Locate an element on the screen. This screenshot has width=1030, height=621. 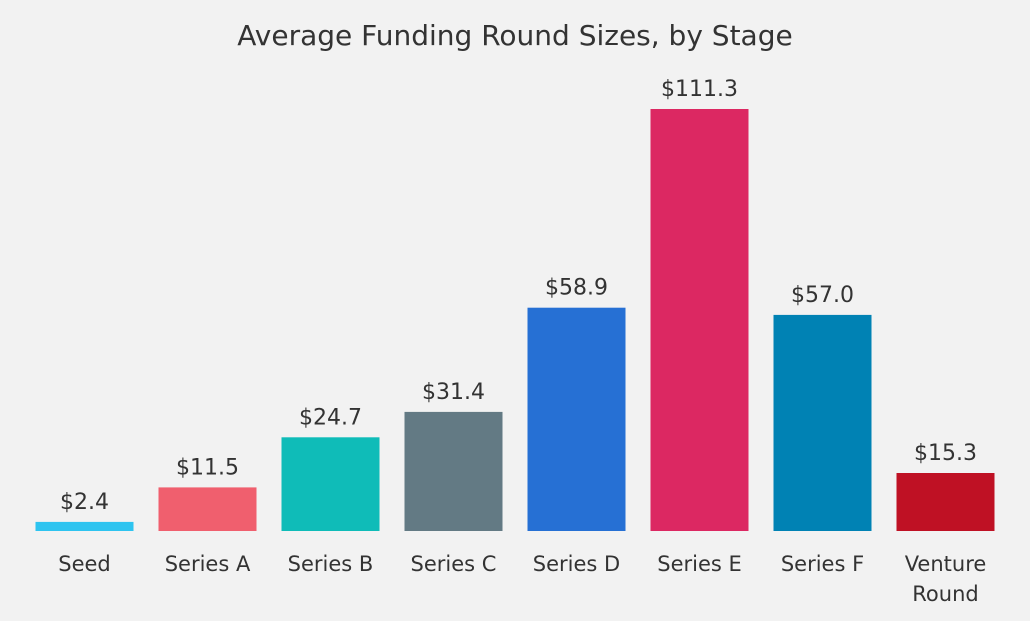
value-label-4: $58.9 is located at coordinates (576, 288).